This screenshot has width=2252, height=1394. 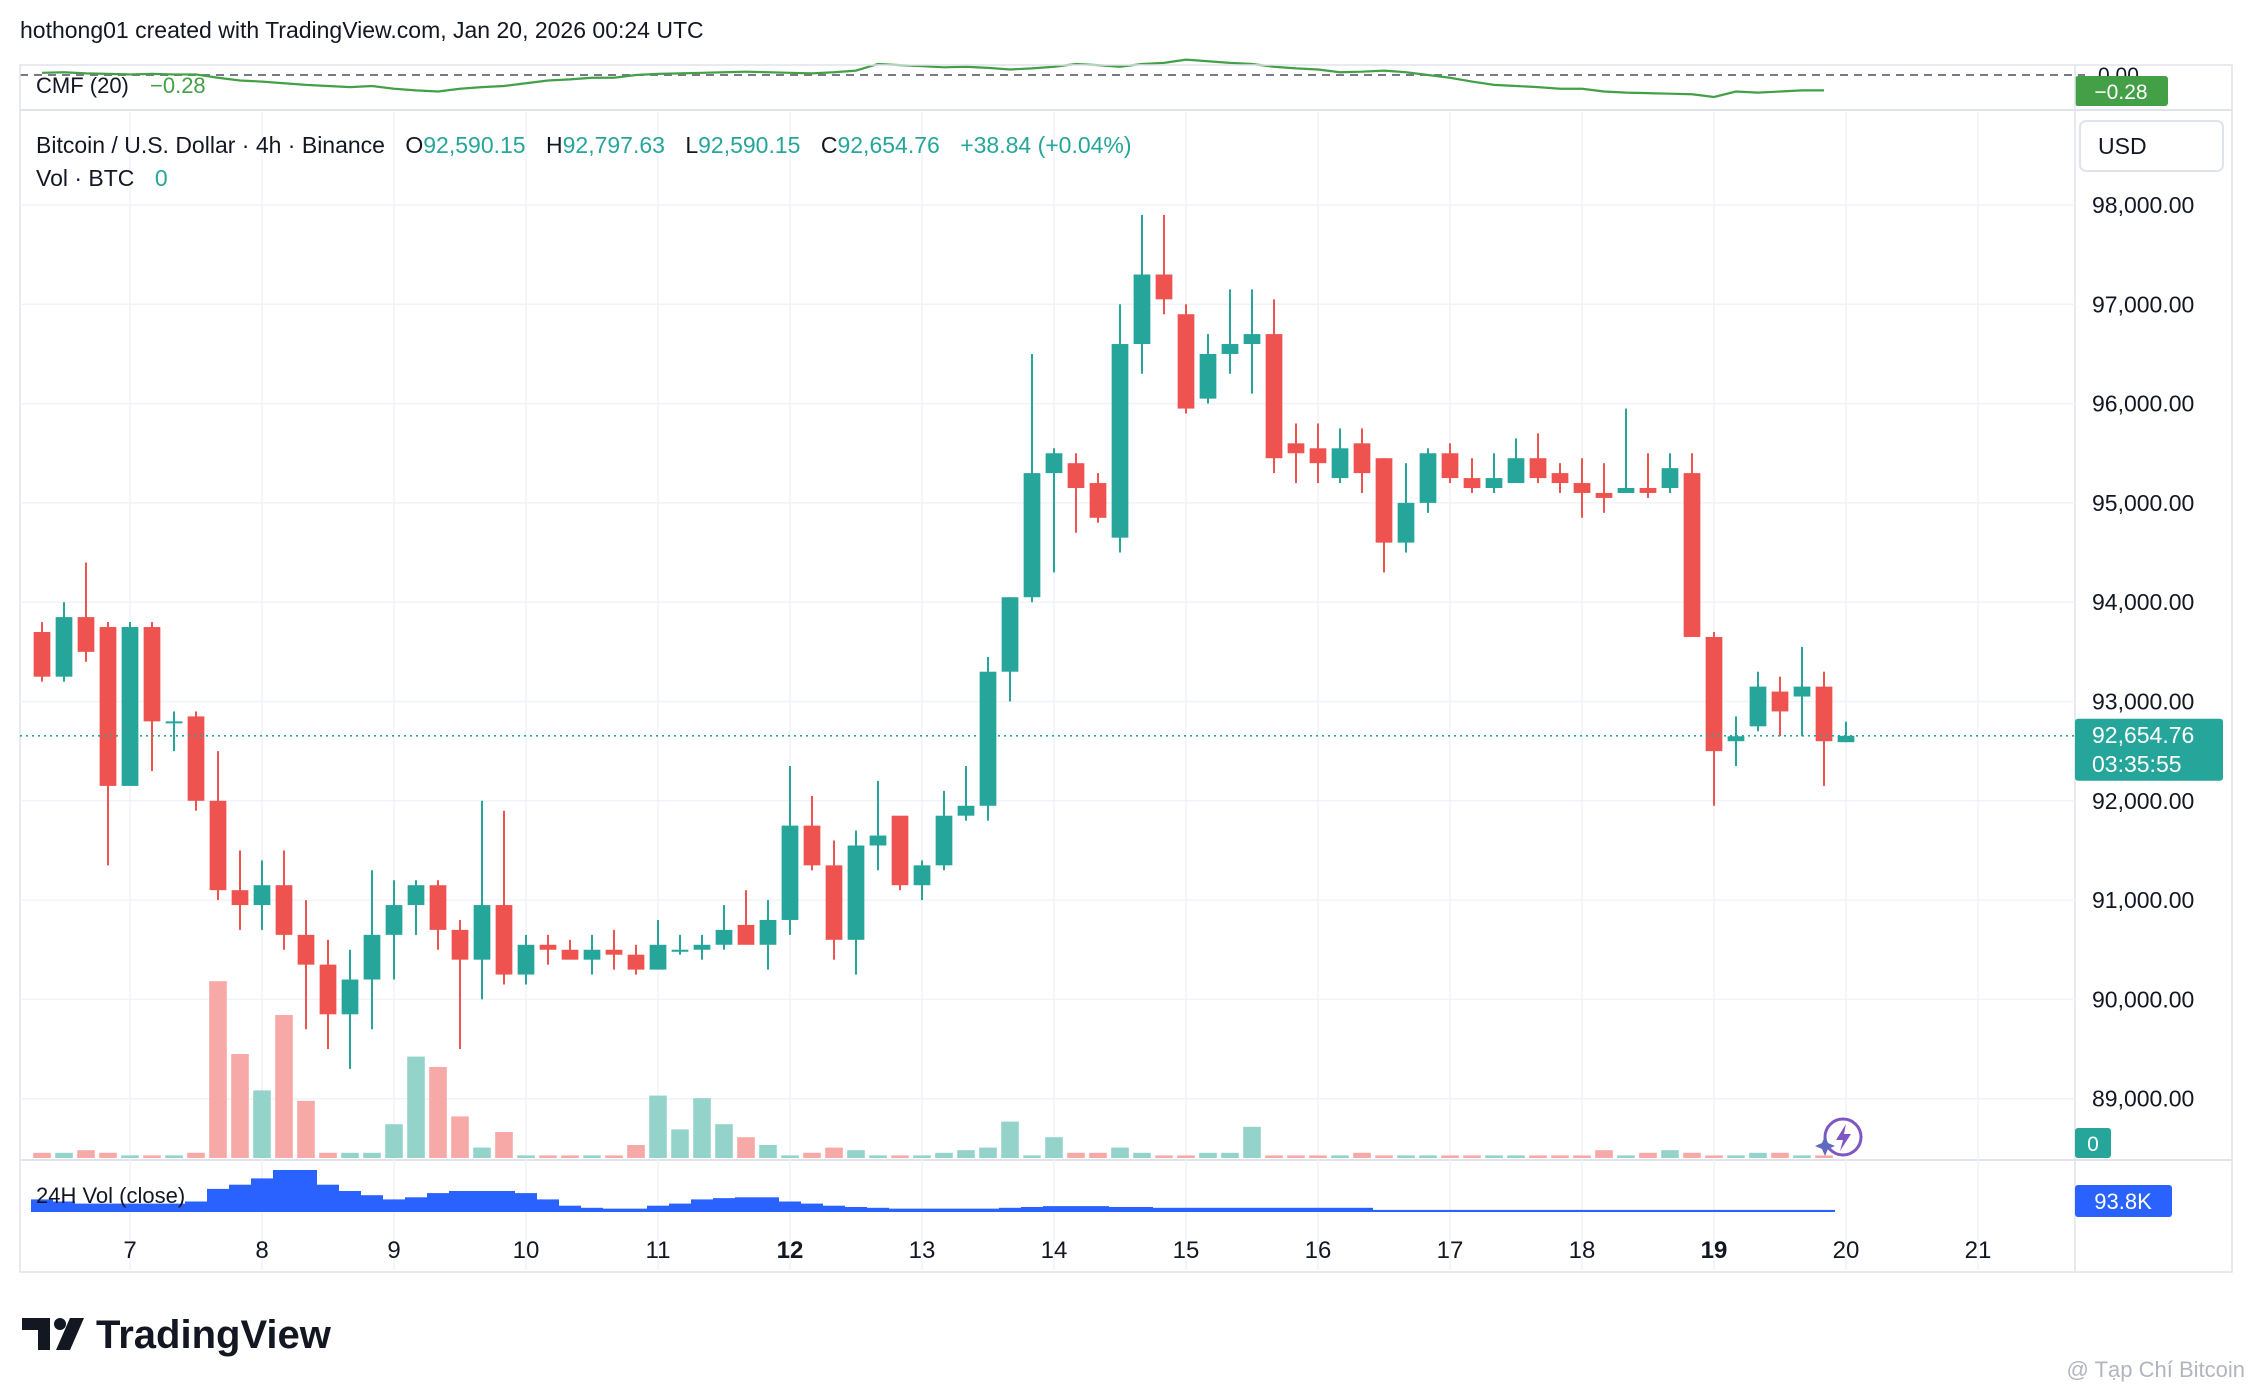 I want to click on currency-label: USD, so click(x=2122, y=146).